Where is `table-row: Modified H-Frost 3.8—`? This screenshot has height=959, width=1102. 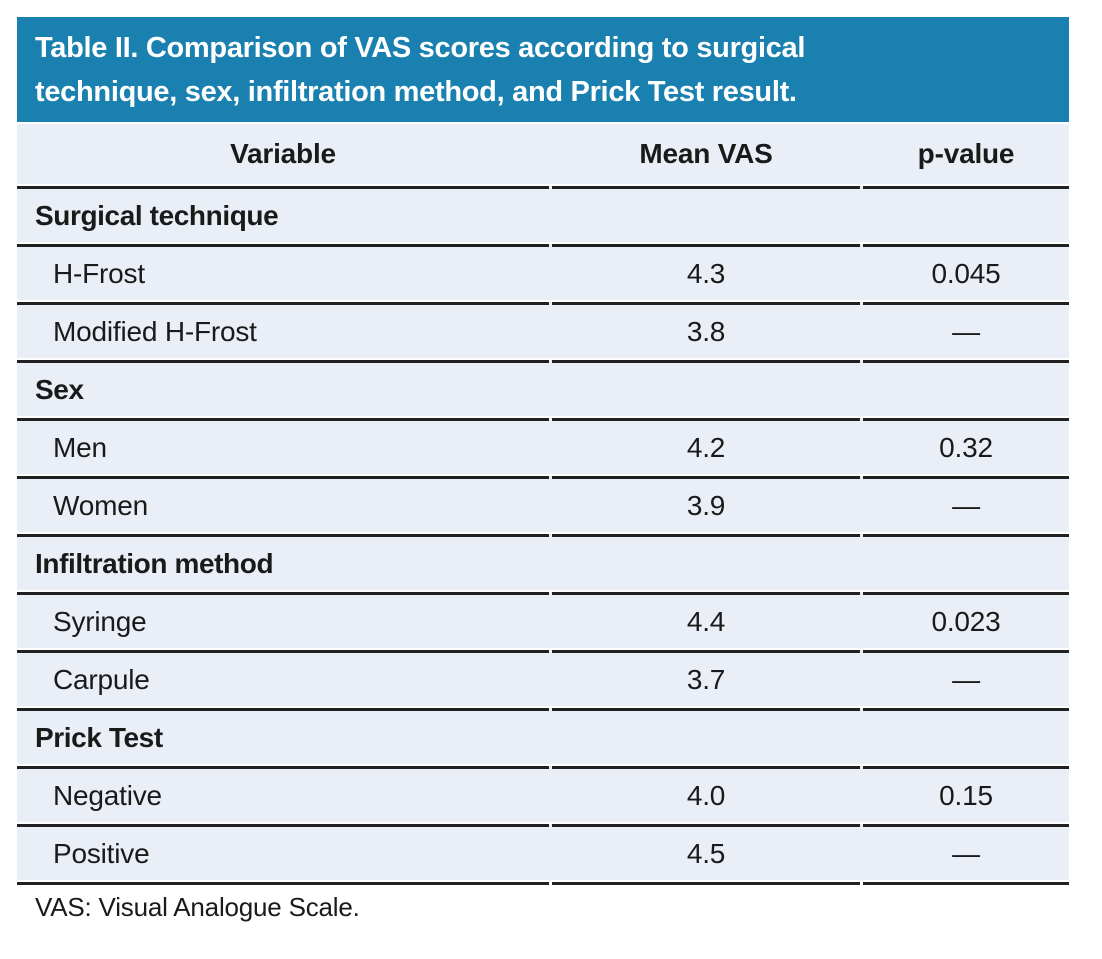
table-row: Modified H-Frost 3.8— is located at coordinates (543, 330).